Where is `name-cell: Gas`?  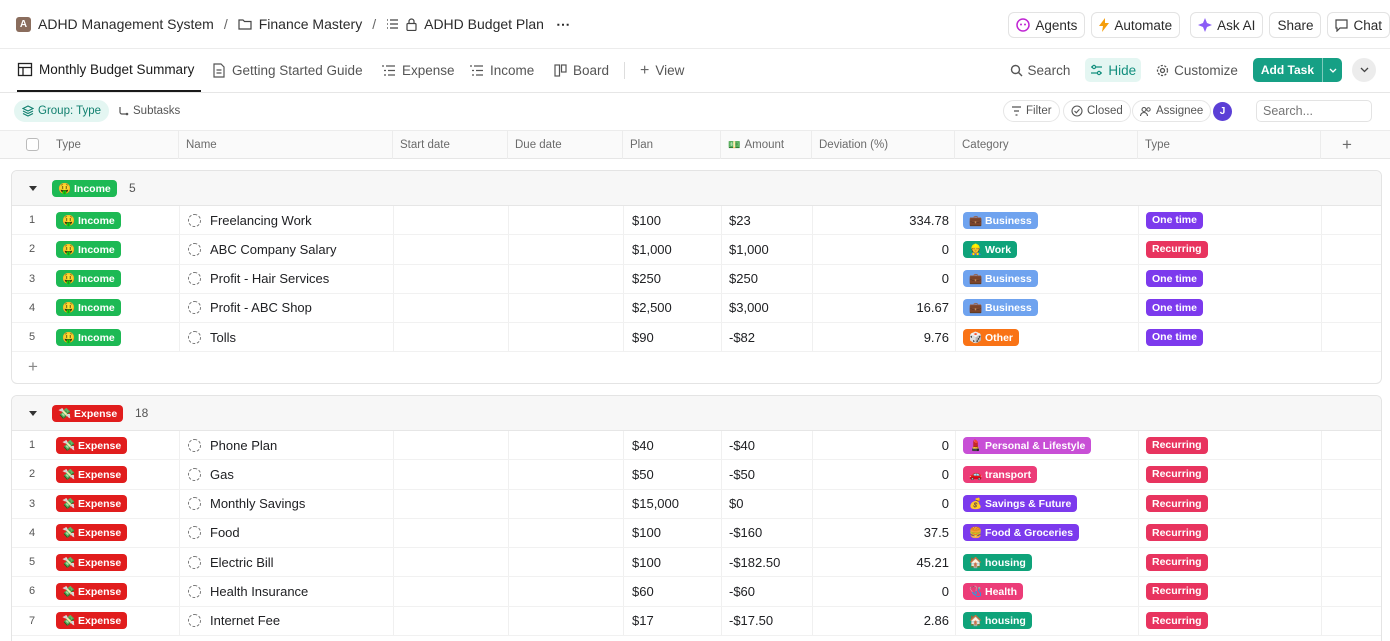
name-cell: Gas is located at coordinates (287, 474).